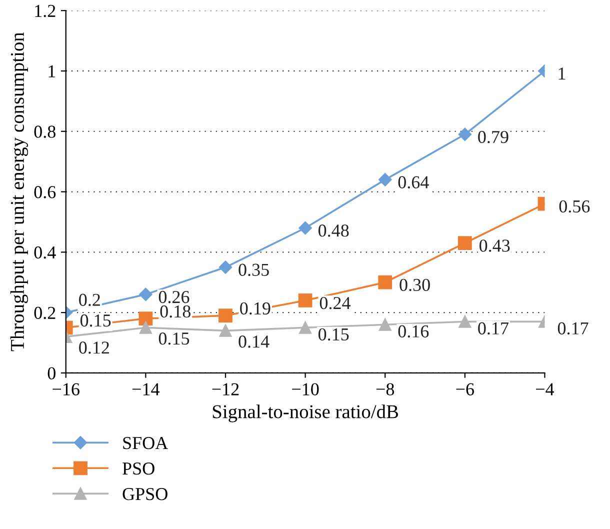 The width and height of the screenshot is (610, 529). What do you see at coordinates (335, 303) in the screenshot?
I see `data-label: 0.24` at bounding box center [335, 303].